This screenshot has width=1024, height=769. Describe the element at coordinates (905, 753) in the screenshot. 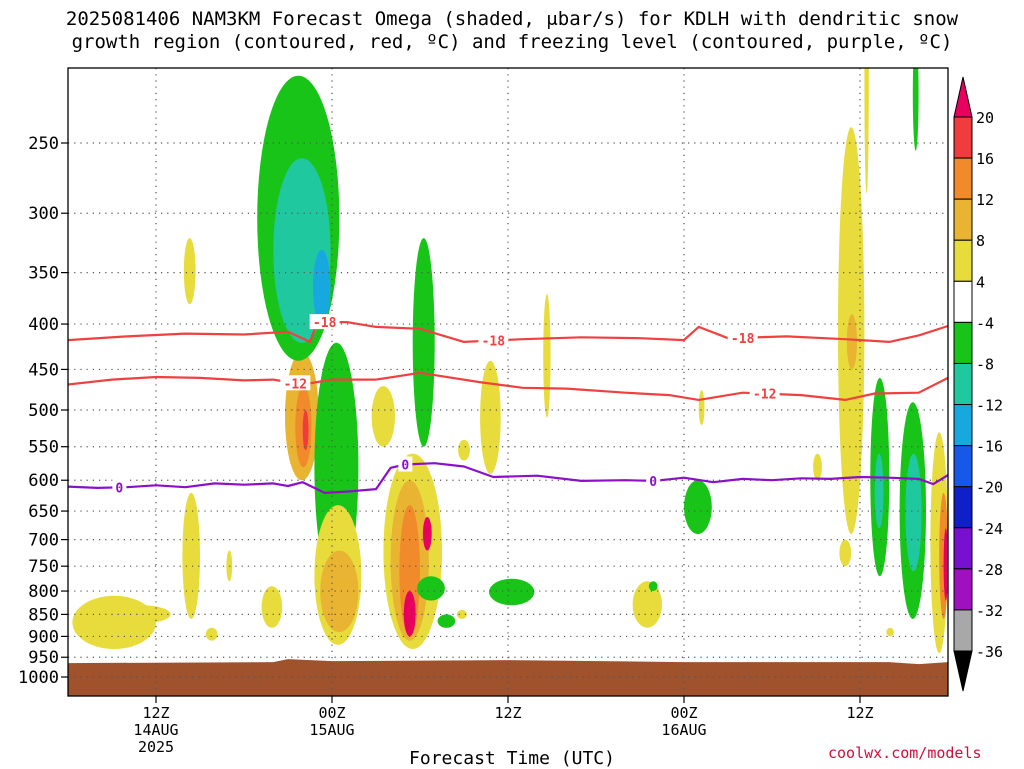

I see `credit-text: coolwx.com/models` at that location.